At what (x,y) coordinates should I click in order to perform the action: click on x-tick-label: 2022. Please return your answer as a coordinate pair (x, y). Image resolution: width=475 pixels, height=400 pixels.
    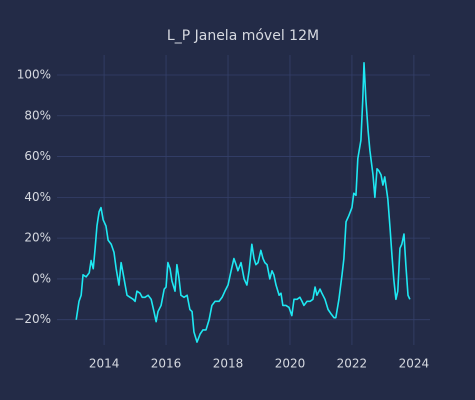
    Looking at the image, I should click on (352, 364).